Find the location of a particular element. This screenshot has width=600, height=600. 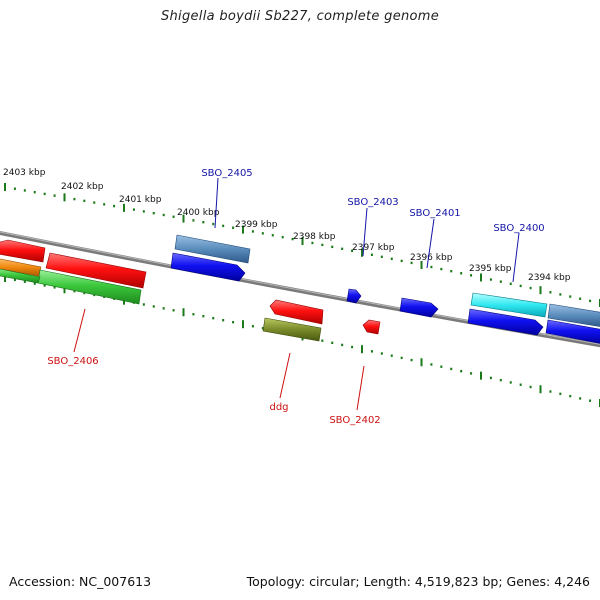

scale-label: 2395 kbp is located at coordinates (490, 269).